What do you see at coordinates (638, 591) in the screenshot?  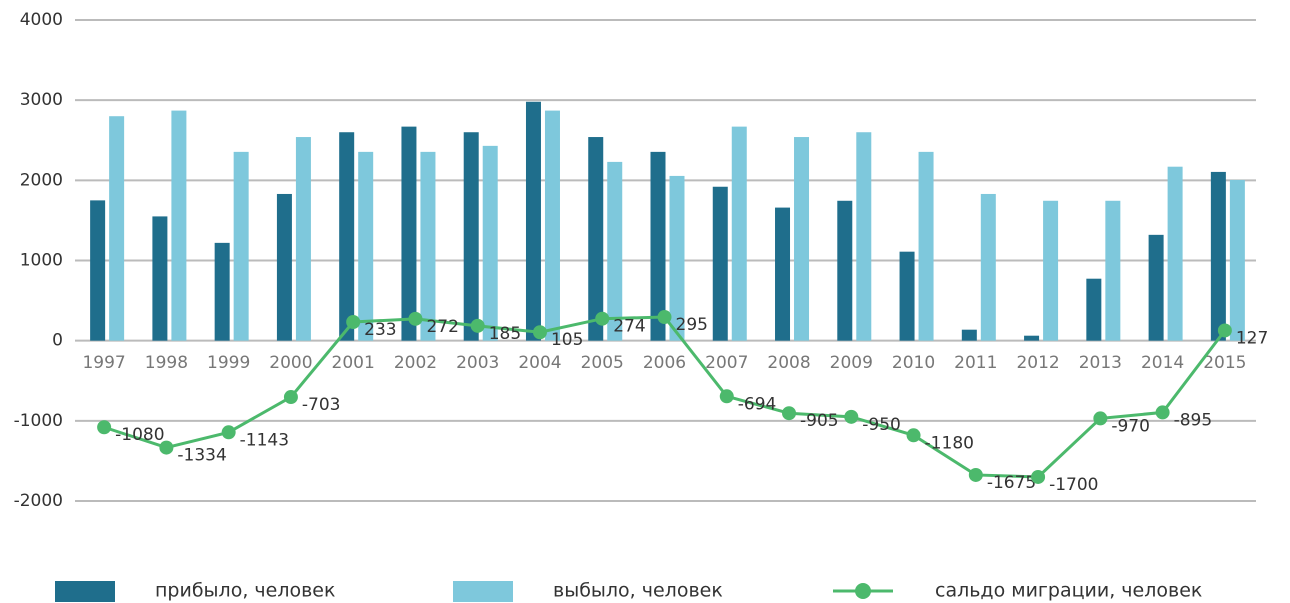 I see `legend-label: выбыло, человек` at bounding box center [638, 591].